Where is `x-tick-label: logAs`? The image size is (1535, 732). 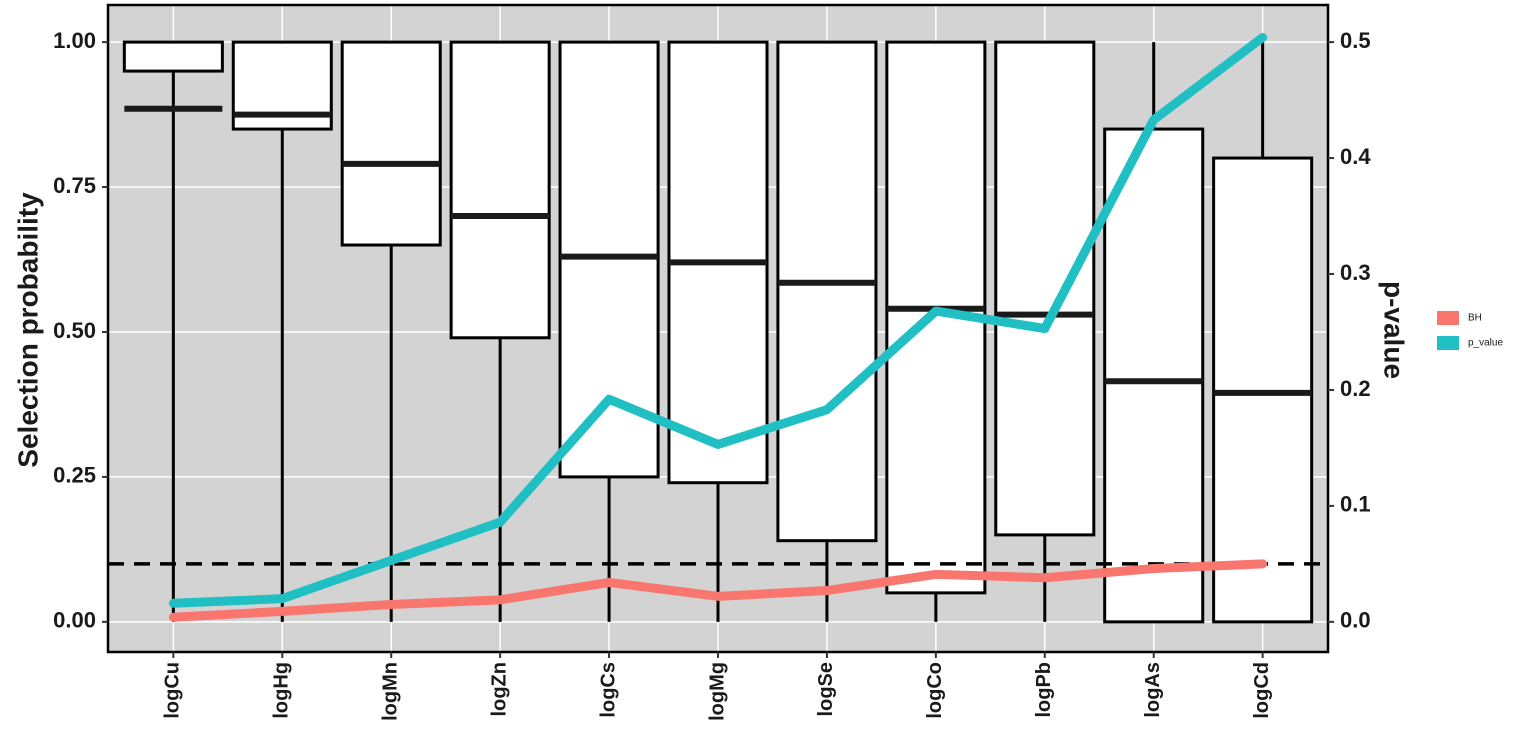
x-tick-label: logAs is located at coordinates (1153, 690).